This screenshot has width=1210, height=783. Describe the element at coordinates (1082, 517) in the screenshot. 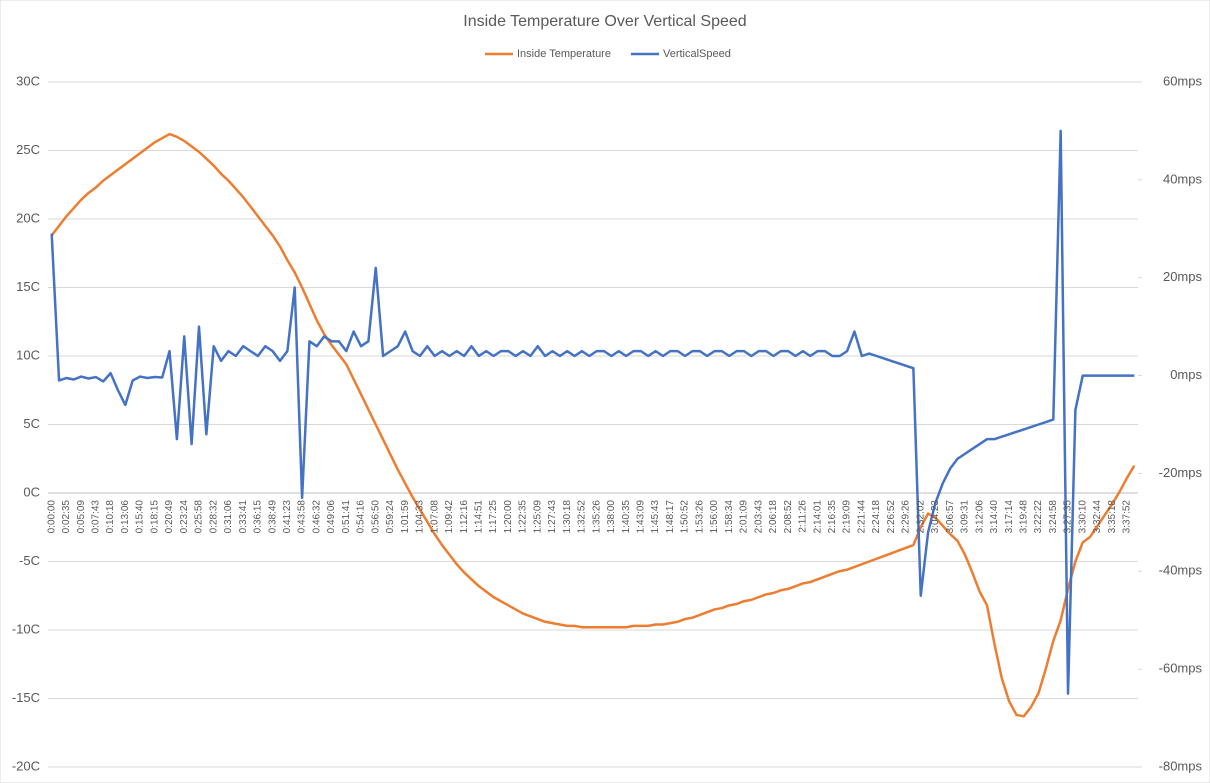

I see `x-tick-label: 3:30:10` at that location.